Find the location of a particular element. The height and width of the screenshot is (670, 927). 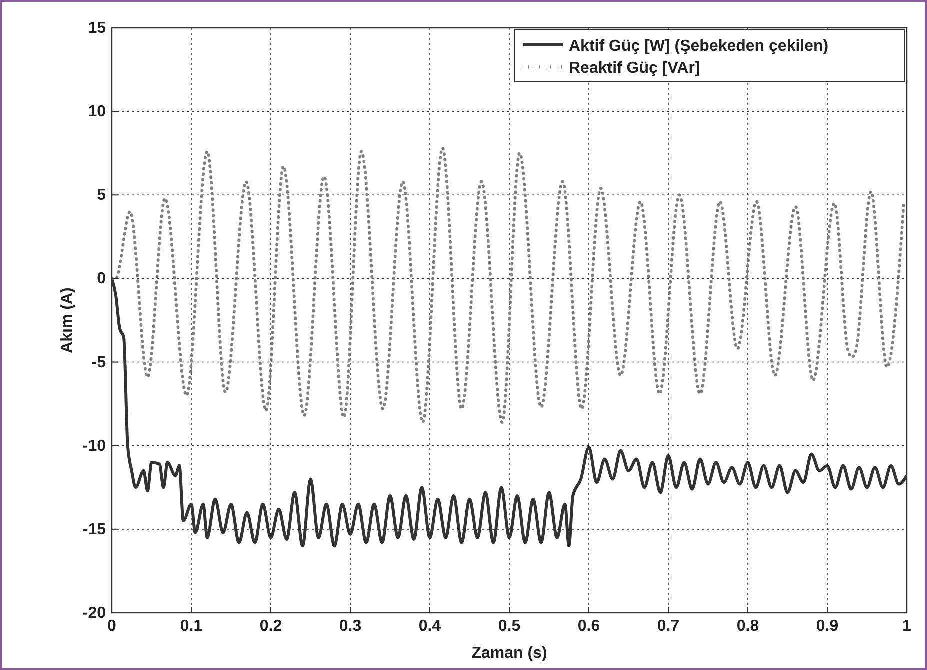

y-tick-label: -20 is located at coordinates (94, 613).